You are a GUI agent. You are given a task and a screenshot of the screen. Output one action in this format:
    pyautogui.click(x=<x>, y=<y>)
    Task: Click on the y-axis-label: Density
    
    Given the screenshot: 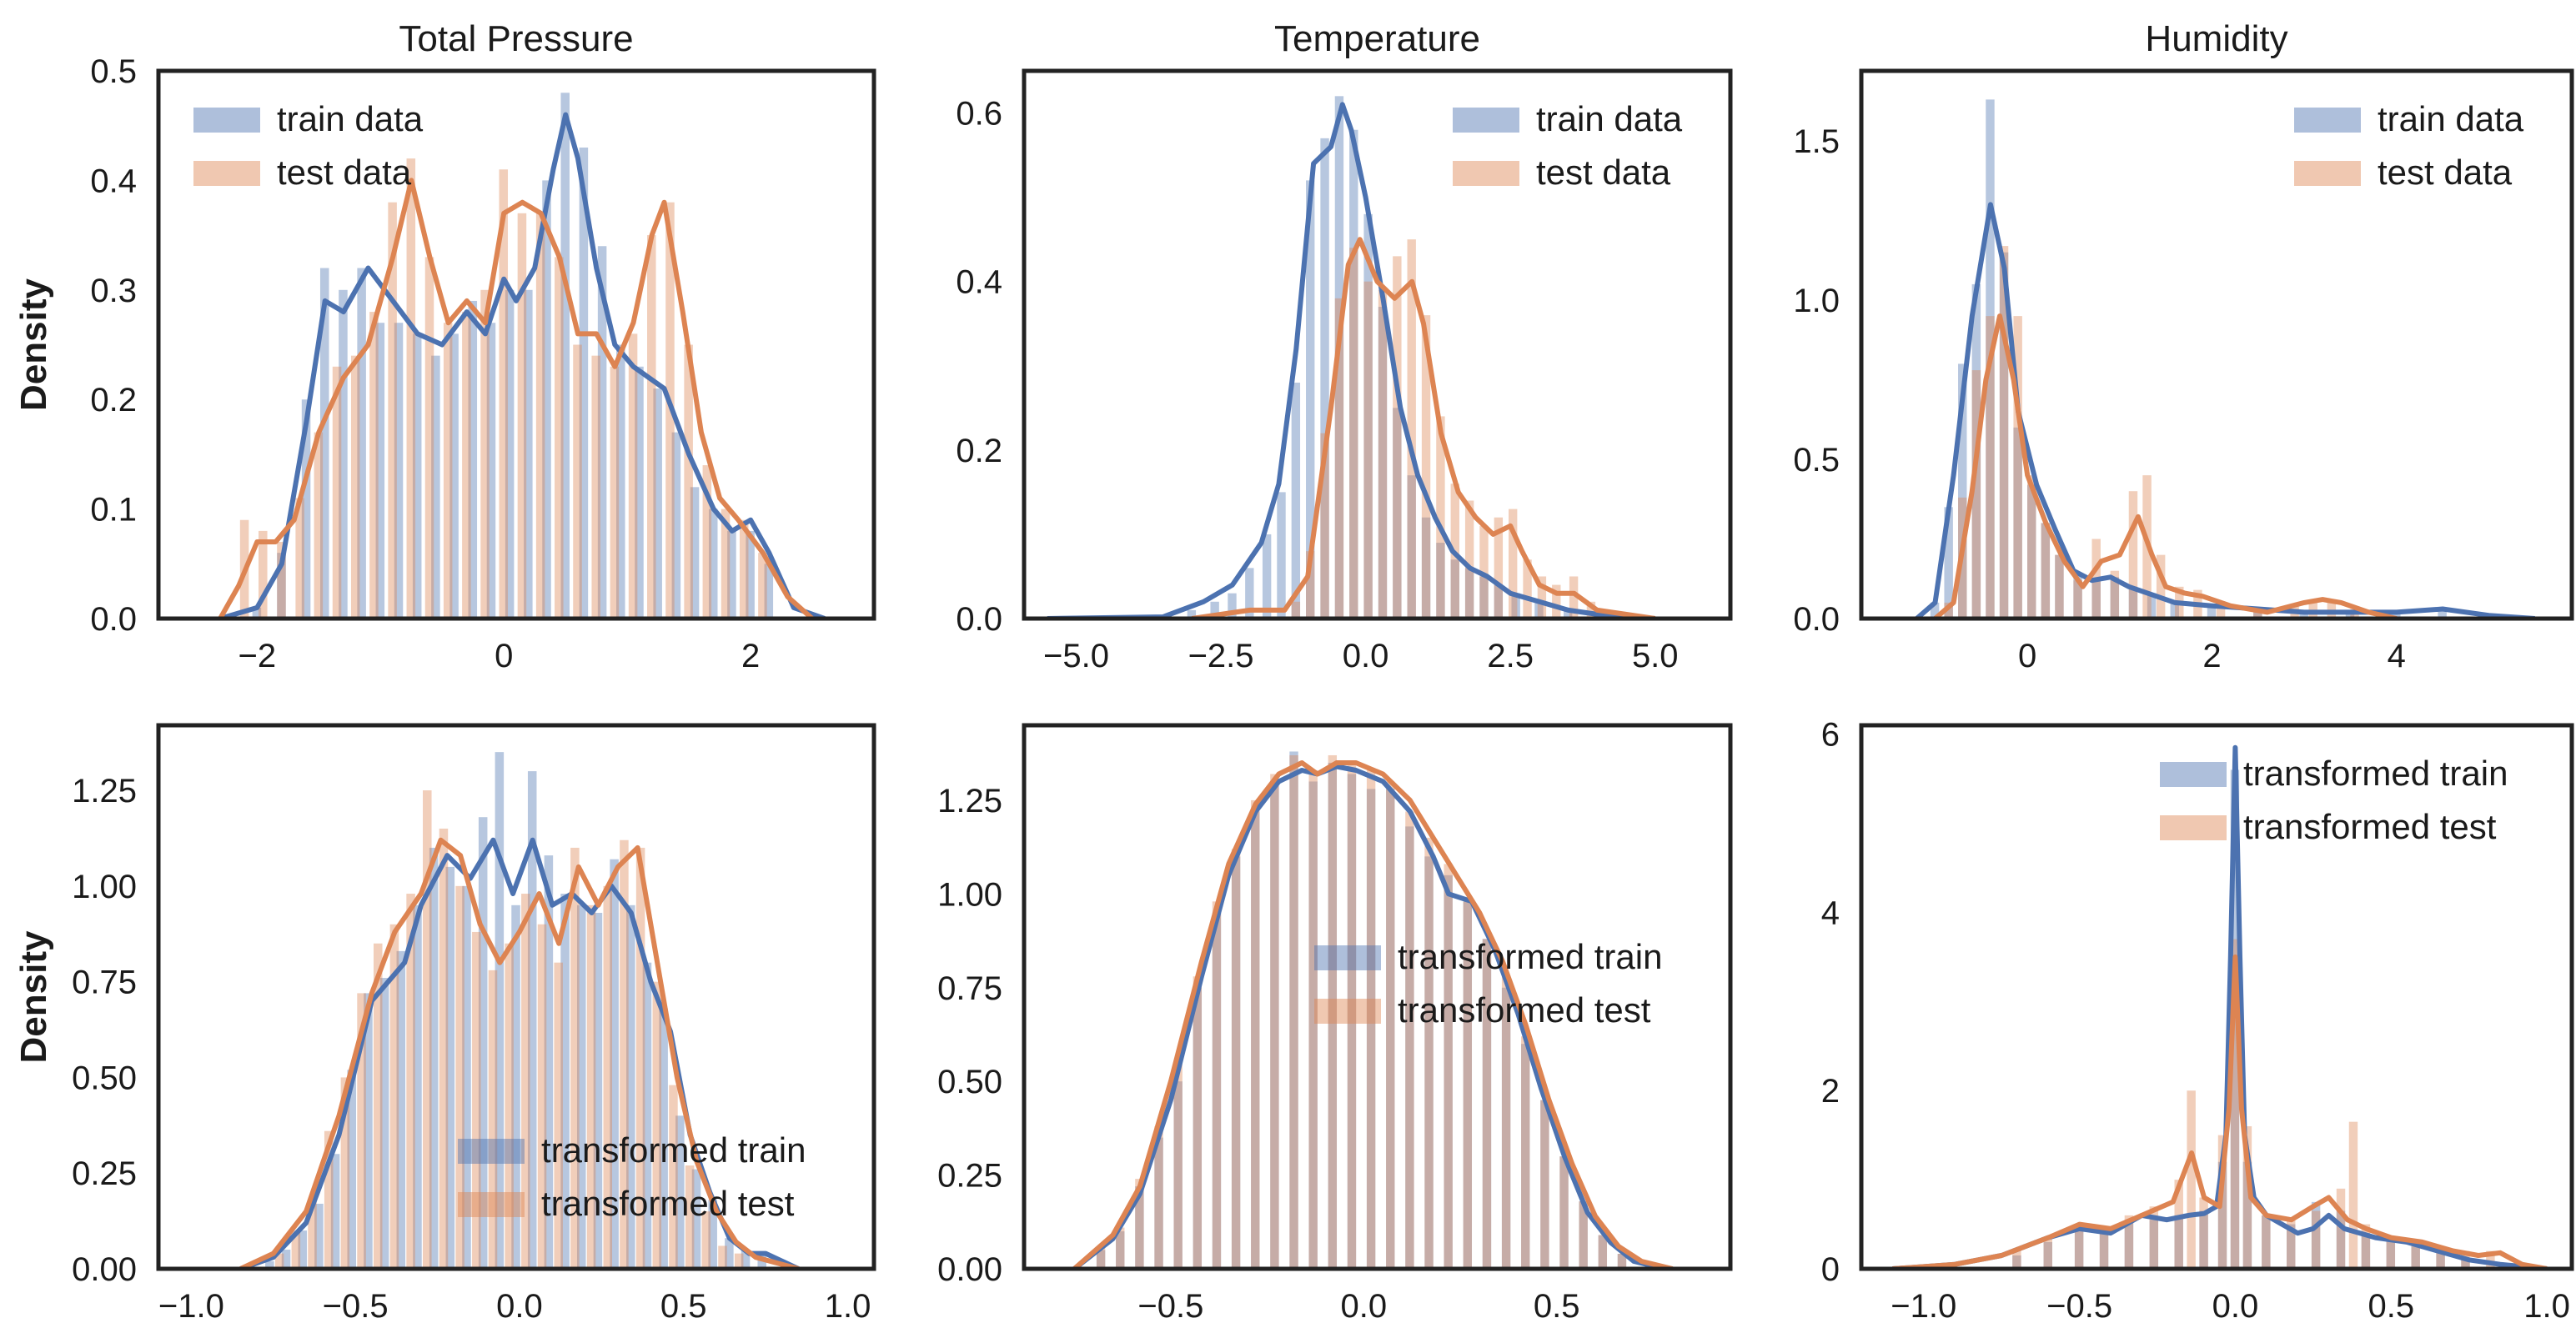 What is the action you would take?
    pyautogui.click(x=33, y=996)
    